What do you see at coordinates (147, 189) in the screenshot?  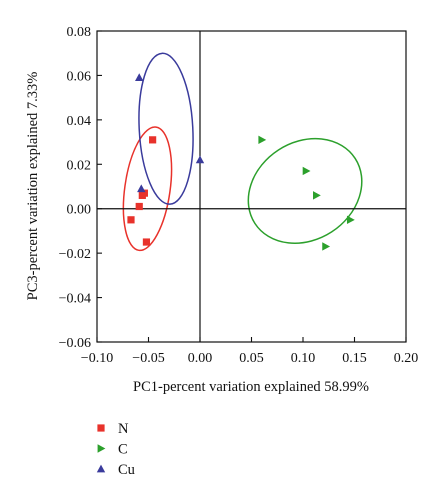 I see `confidence-ellipse-n` at bounding box center [147, 189].